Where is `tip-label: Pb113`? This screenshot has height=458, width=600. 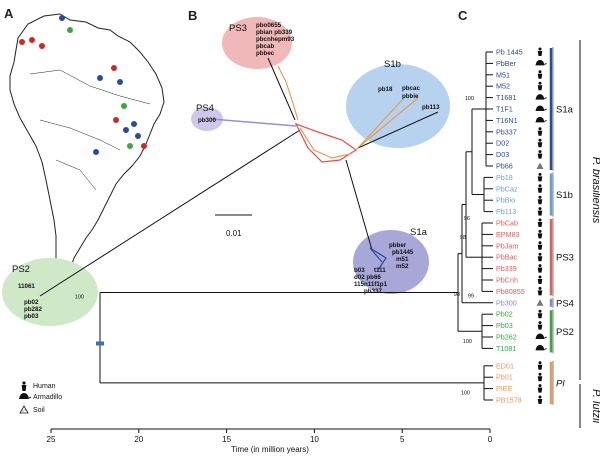
tip-label: Pb113 is located at coordinates (506, 211).